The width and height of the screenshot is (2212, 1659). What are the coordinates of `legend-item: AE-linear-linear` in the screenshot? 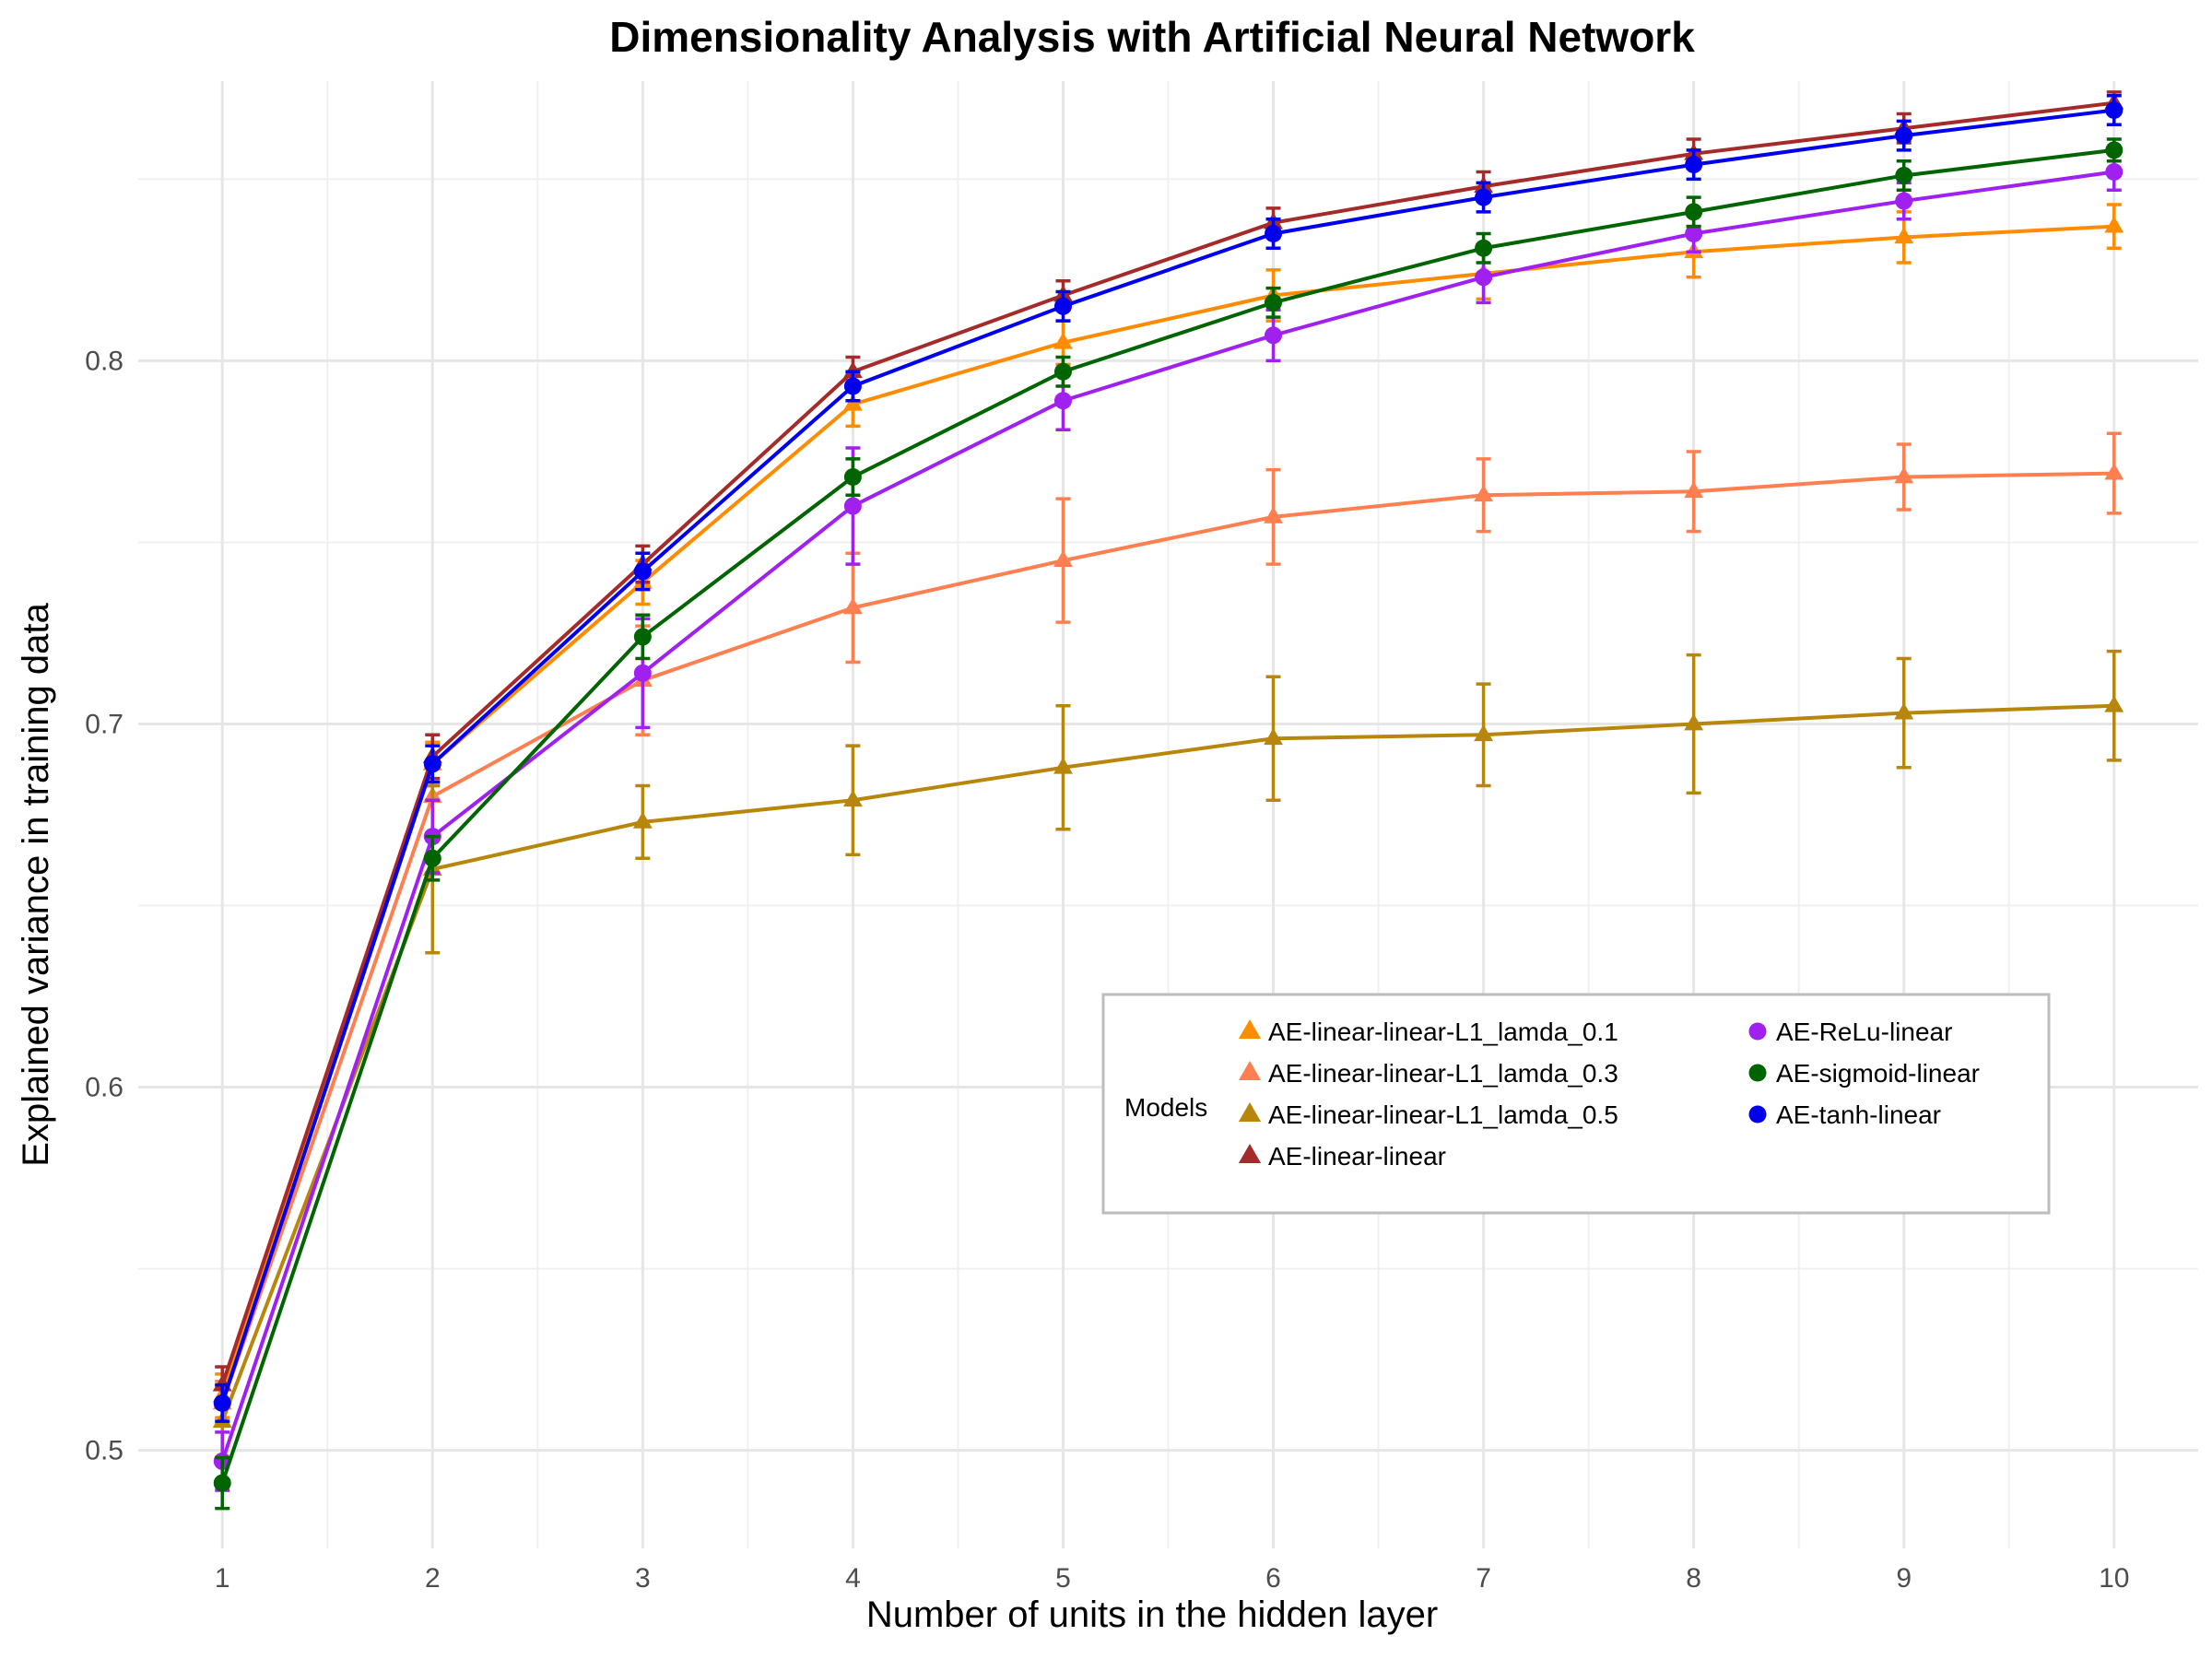 It's located at (1342, 1156).